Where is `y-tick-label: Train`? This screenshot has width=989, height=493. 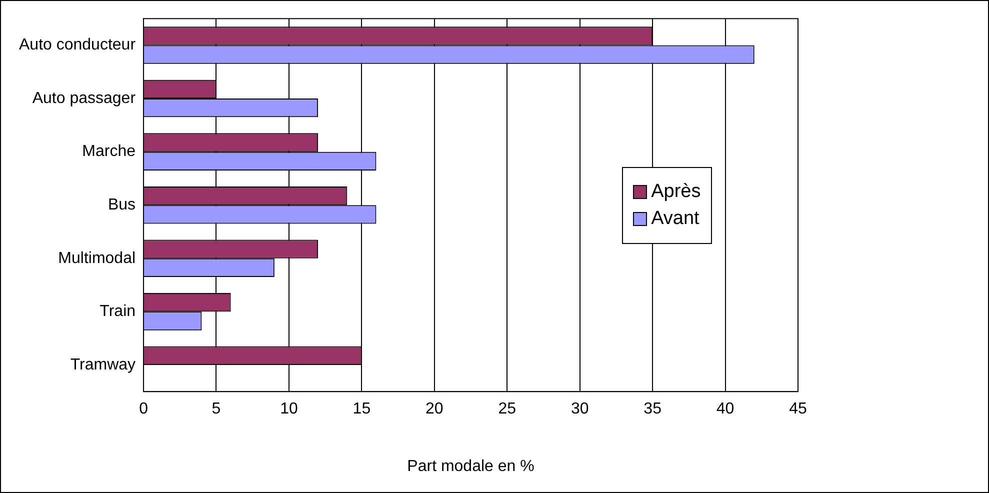 y-tick-label: Train is located at coordinates (118, 311).